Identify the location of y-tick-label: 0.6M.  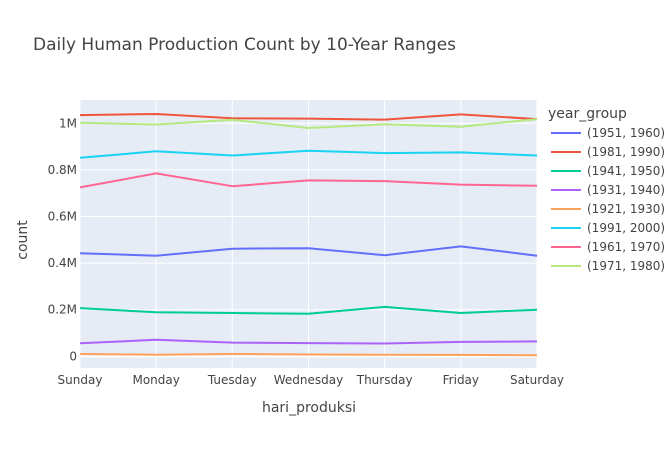
(62, 217).